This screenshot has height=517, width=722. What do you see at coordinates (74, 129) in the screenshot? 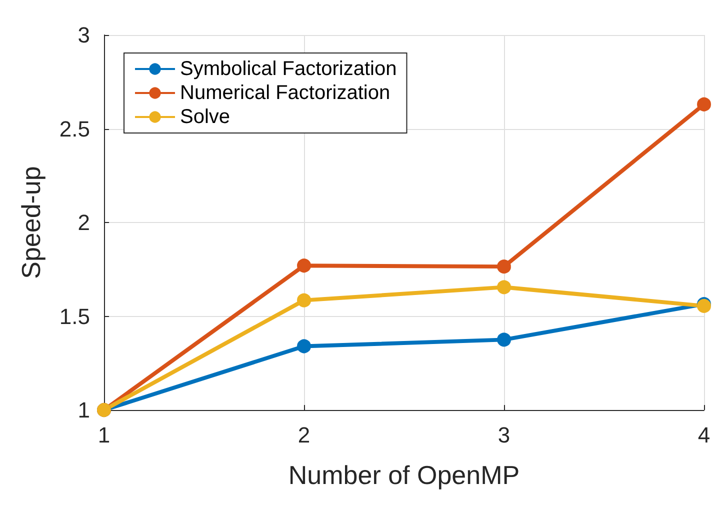
I see `y-tick-label: 2.5` at bounding box center [74, 129].